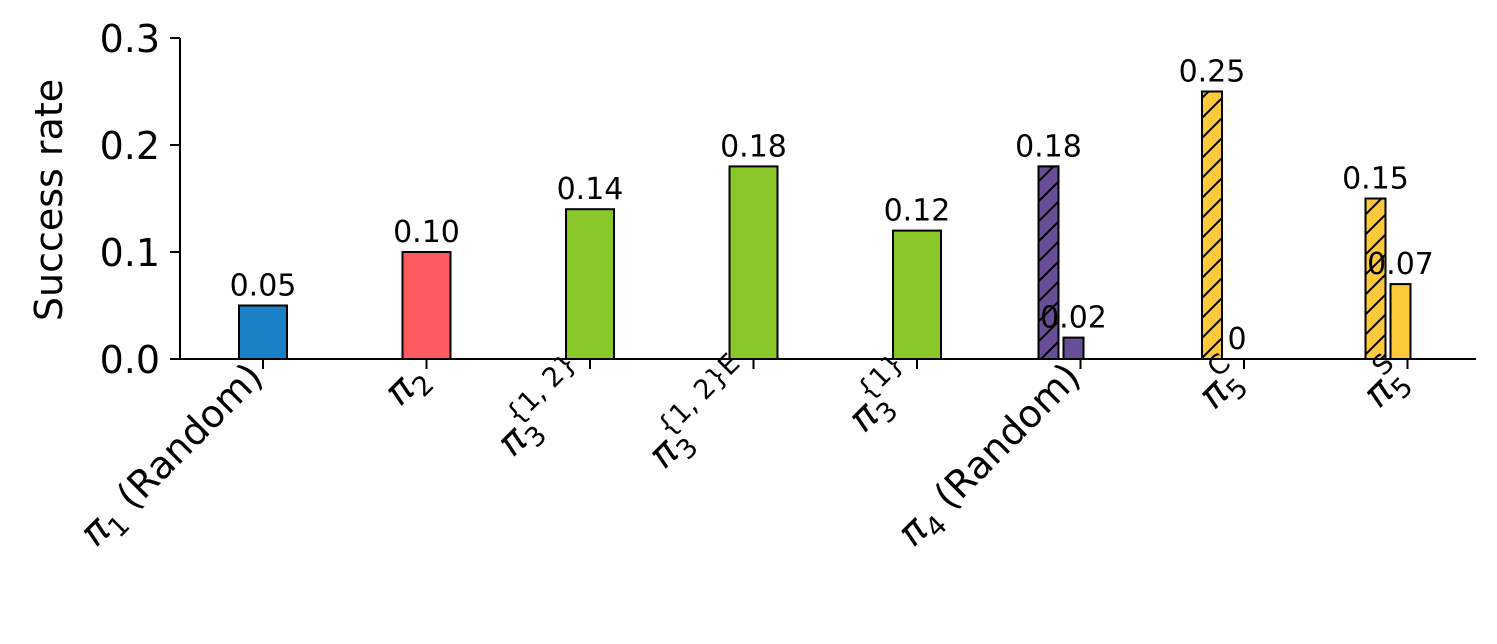 This screenshot has width=1497, height=644. I want to click on x-tick-label: π1 (Random), so click(174, 457).